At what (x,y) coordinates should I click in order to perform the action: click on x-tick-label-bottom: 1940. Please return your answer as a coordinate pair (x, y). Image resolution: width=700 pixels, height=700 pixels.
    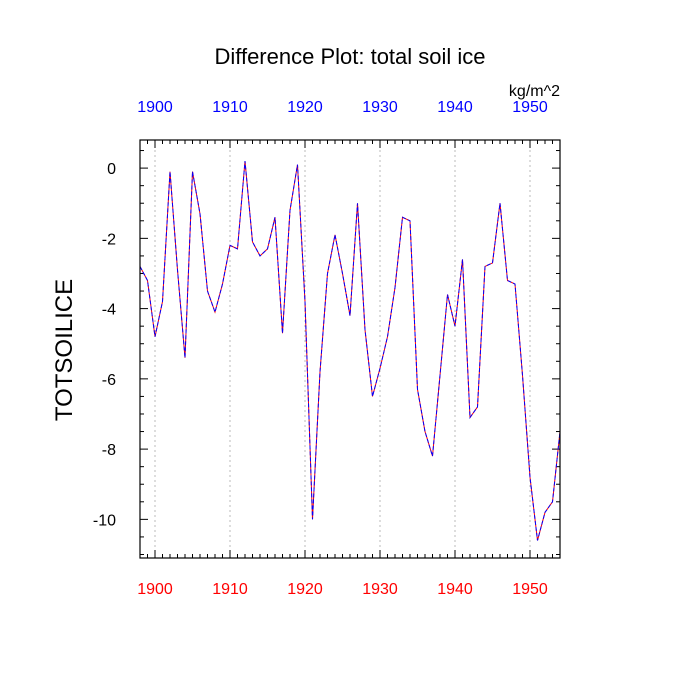
    Looking at the image, I should click on (455, 589).